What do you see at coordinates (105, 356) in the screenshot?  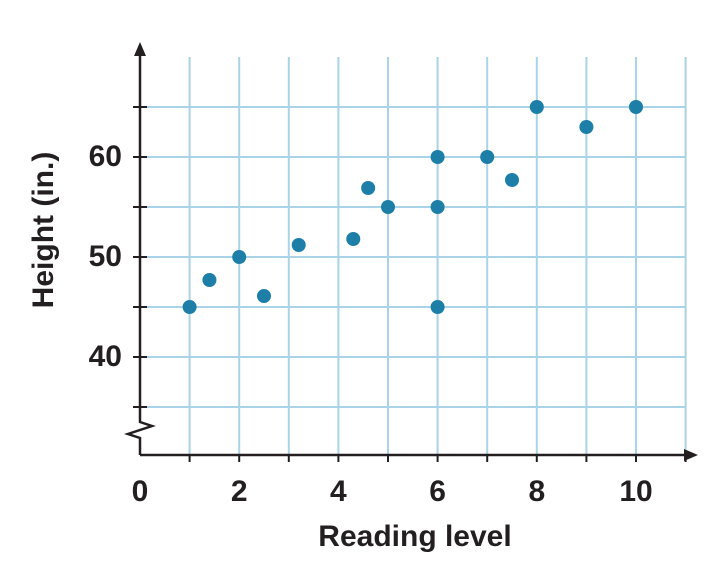 I see `y-tick-label: 40` at bounding box center [105, 356].